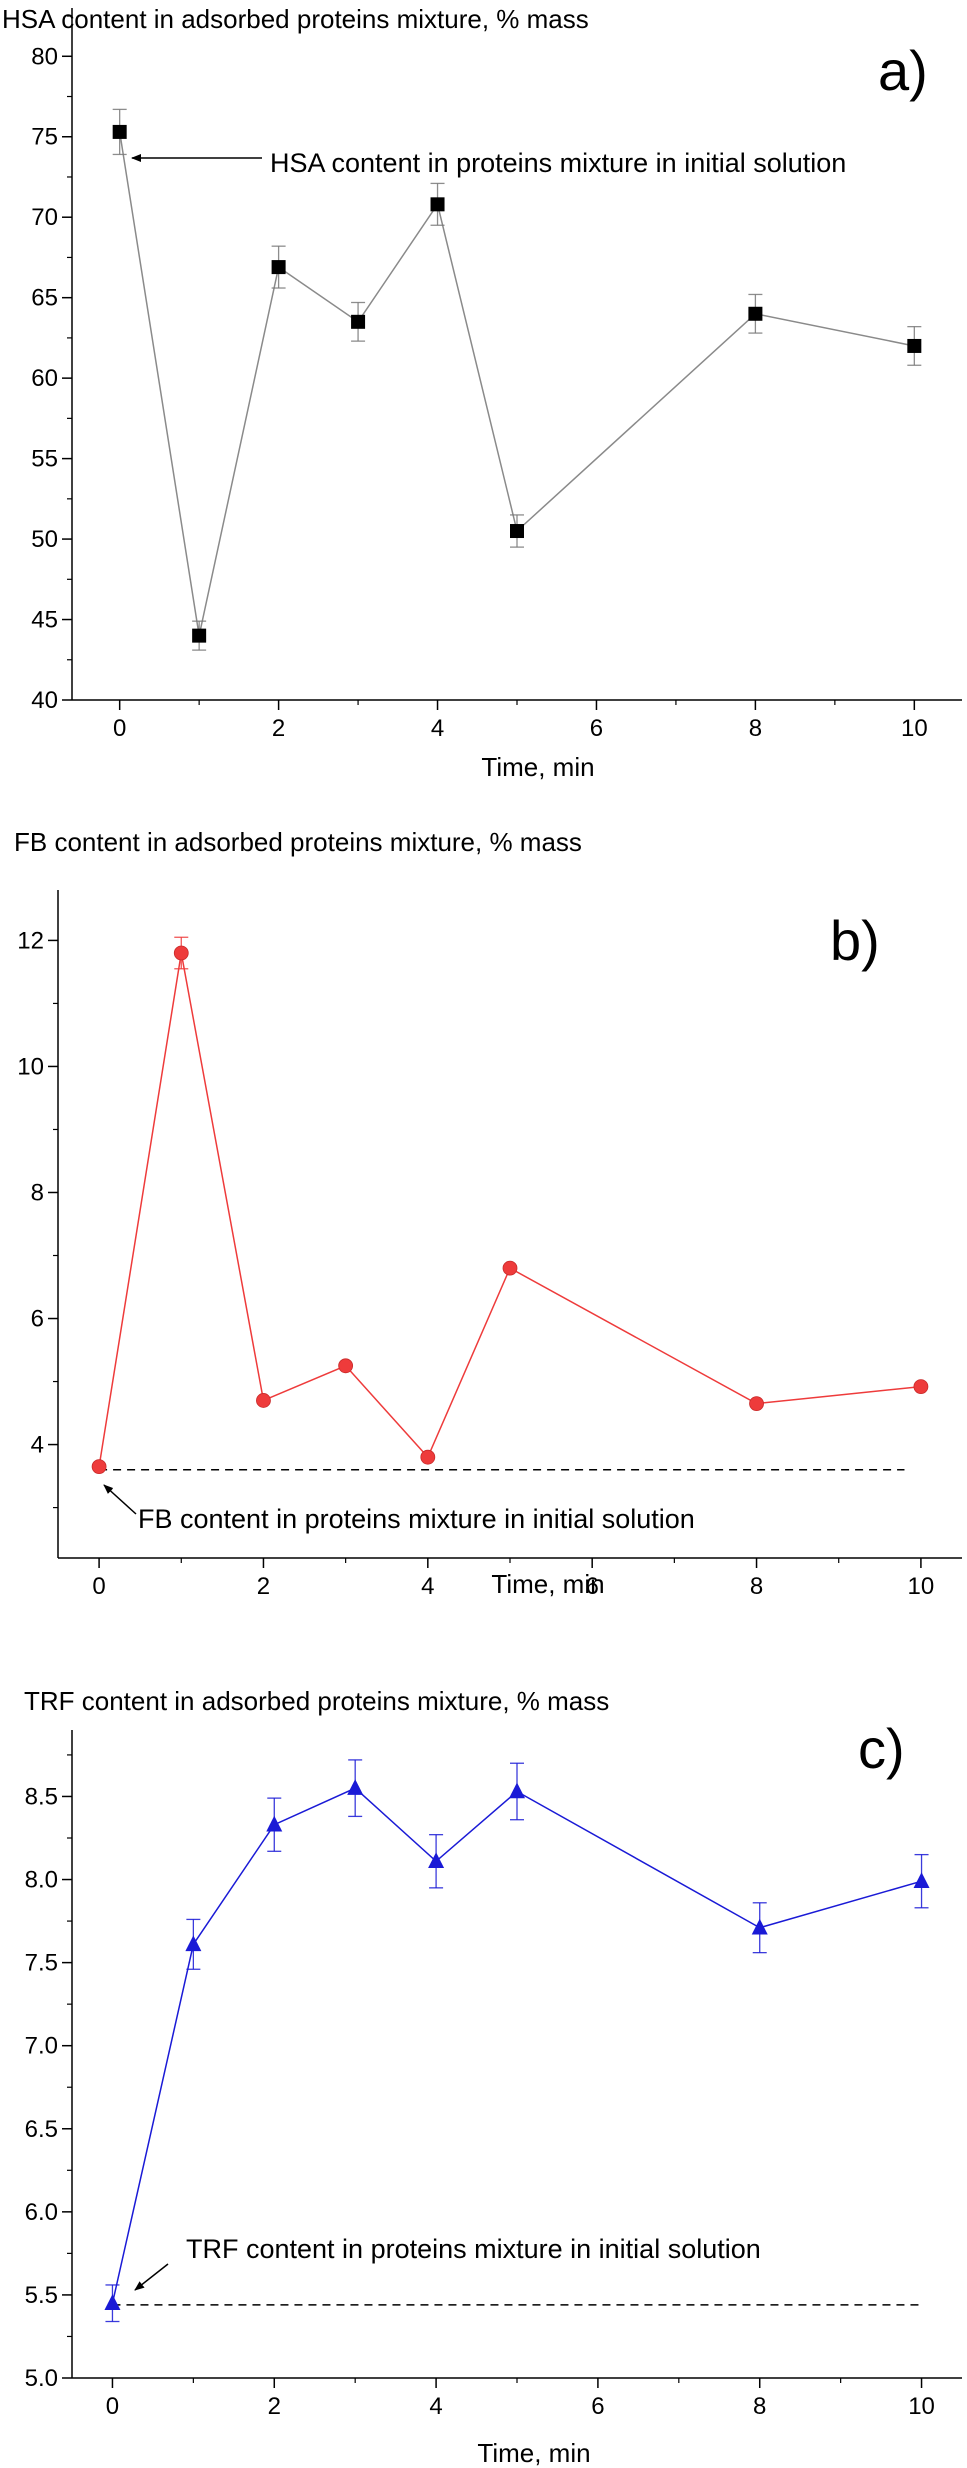  I want to click on panel-c-y-tick-label: 6.0, so click(41, 2212).